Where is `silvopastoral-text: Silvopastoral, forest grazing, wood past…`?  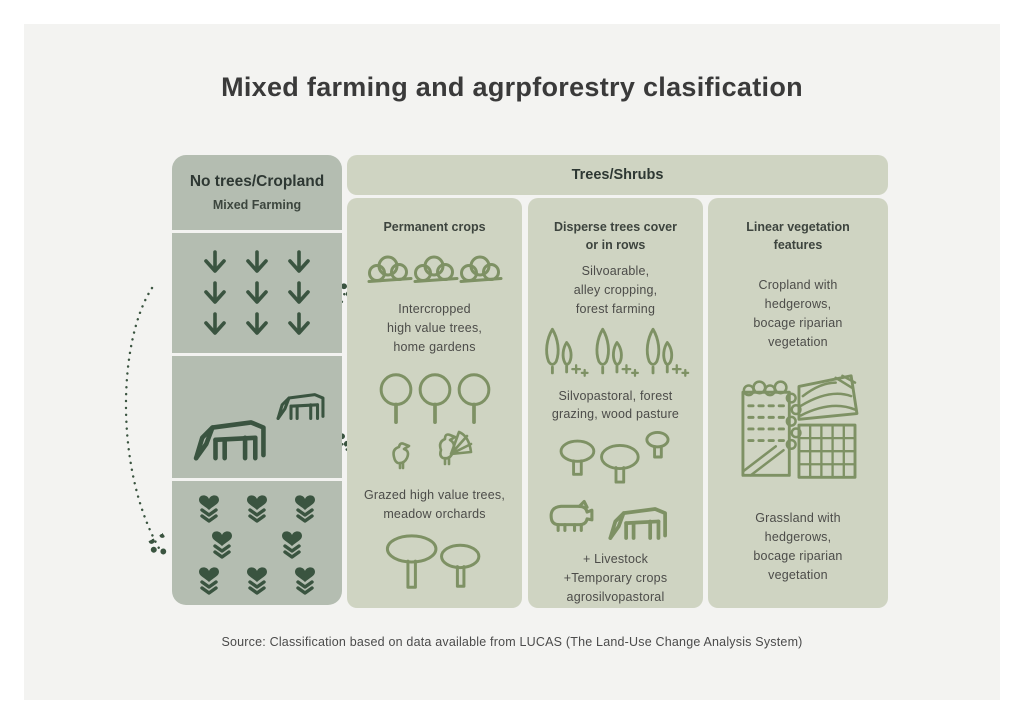 silvopastoral-text: Silvopastoral, forest grazing, wood past… is located at coordinates (615, 405).